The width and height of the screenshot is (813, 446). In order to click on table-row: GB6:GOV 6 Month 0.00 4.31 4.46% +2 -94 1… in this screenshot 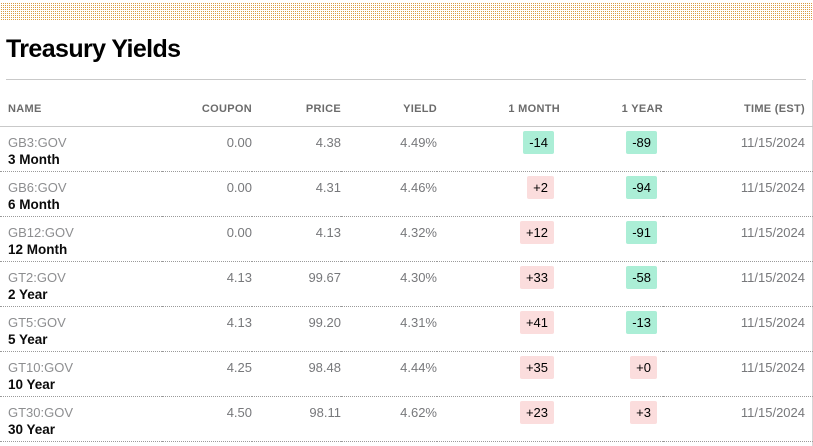, I will do `click(406, 194)`.